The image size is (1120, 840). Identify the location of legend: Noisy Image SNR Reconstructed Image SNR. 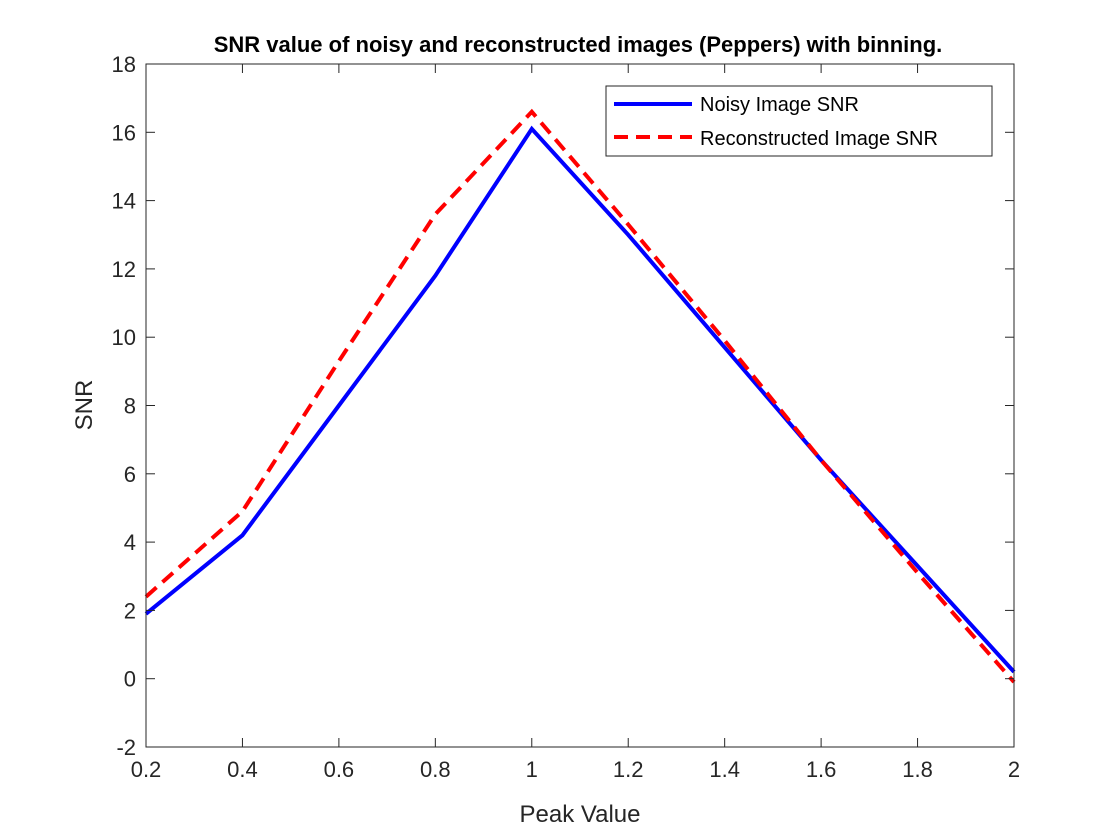
(799, 121).